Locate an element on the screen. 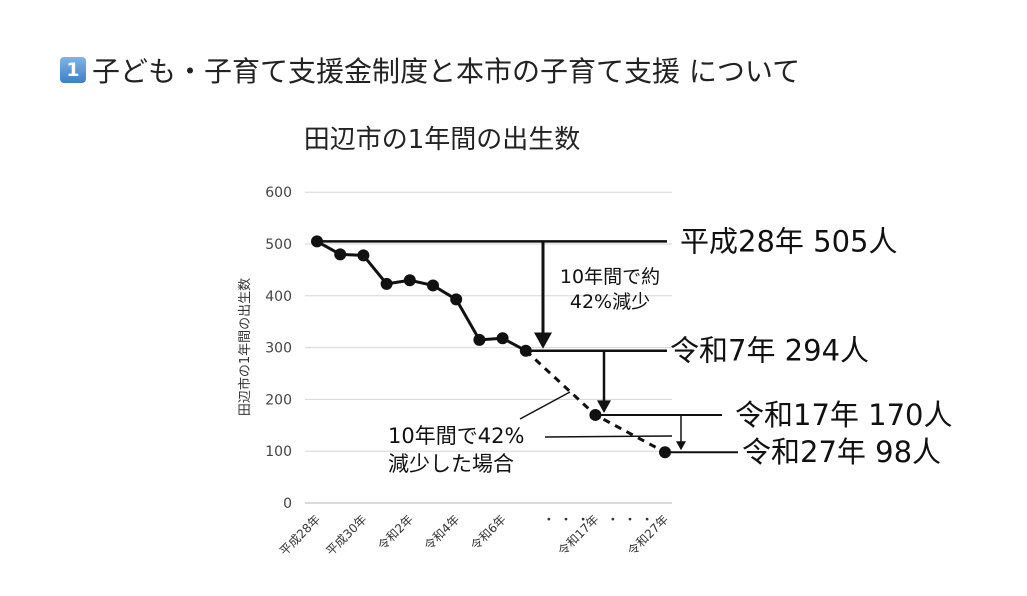 This screenshot has height=596, width=1027. y-axis-label: 田辺市の1年間の出生数 is located at coordinates (245, 347).